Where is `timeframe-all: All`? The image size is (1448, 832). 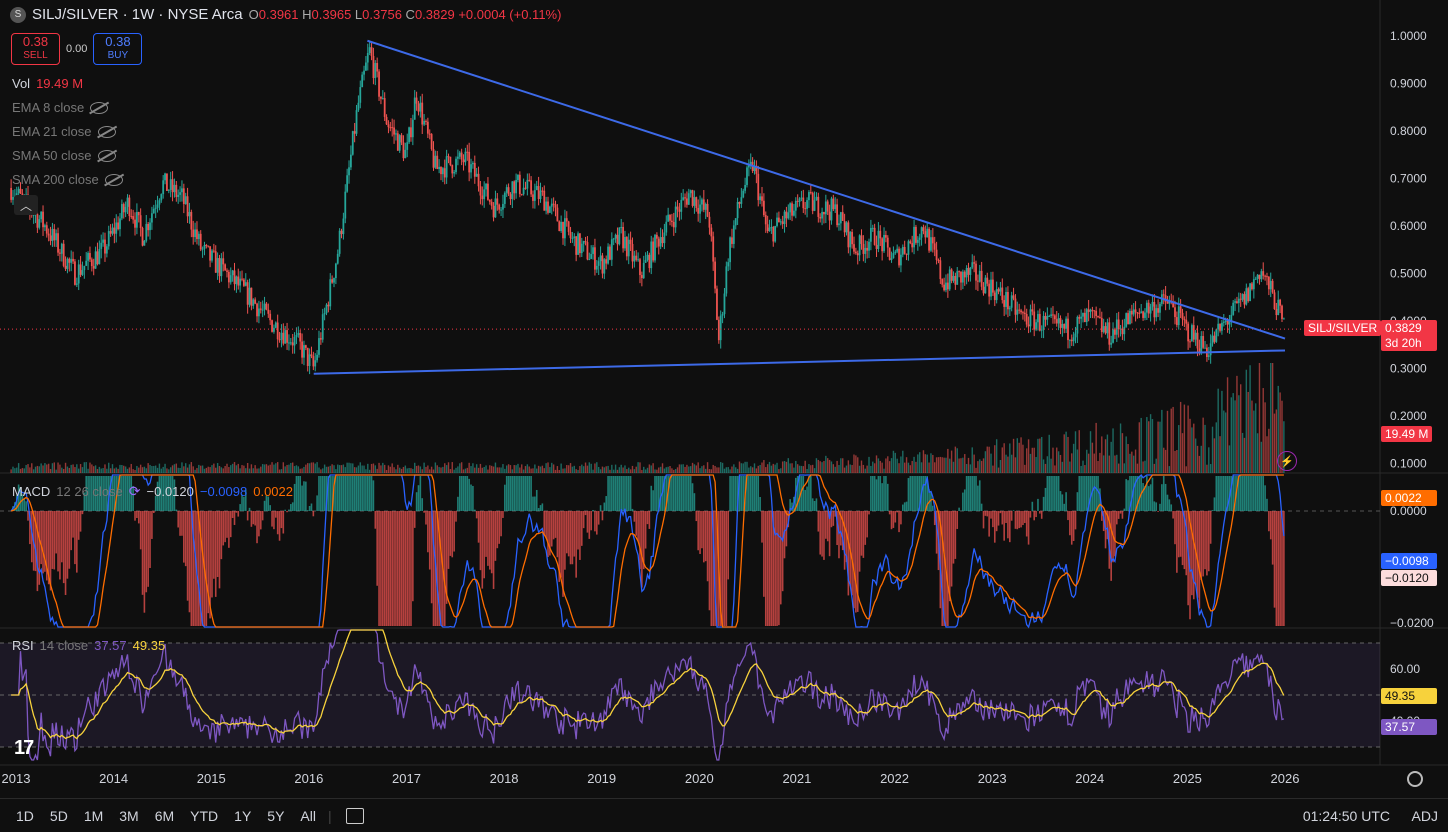 timeframe-all: All is located at coordinates (308, 816).